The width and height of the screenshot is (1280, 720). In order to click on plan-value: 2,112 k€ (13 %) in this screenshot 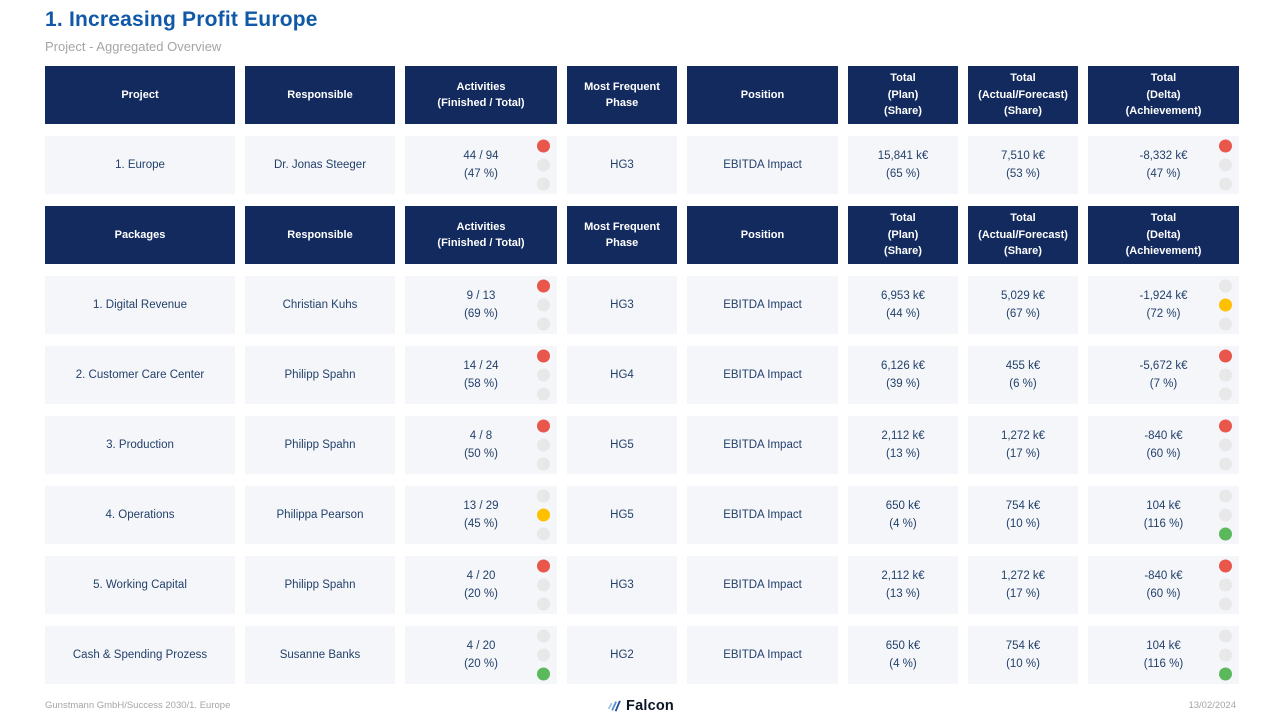, I will do `click(903, 584)`.